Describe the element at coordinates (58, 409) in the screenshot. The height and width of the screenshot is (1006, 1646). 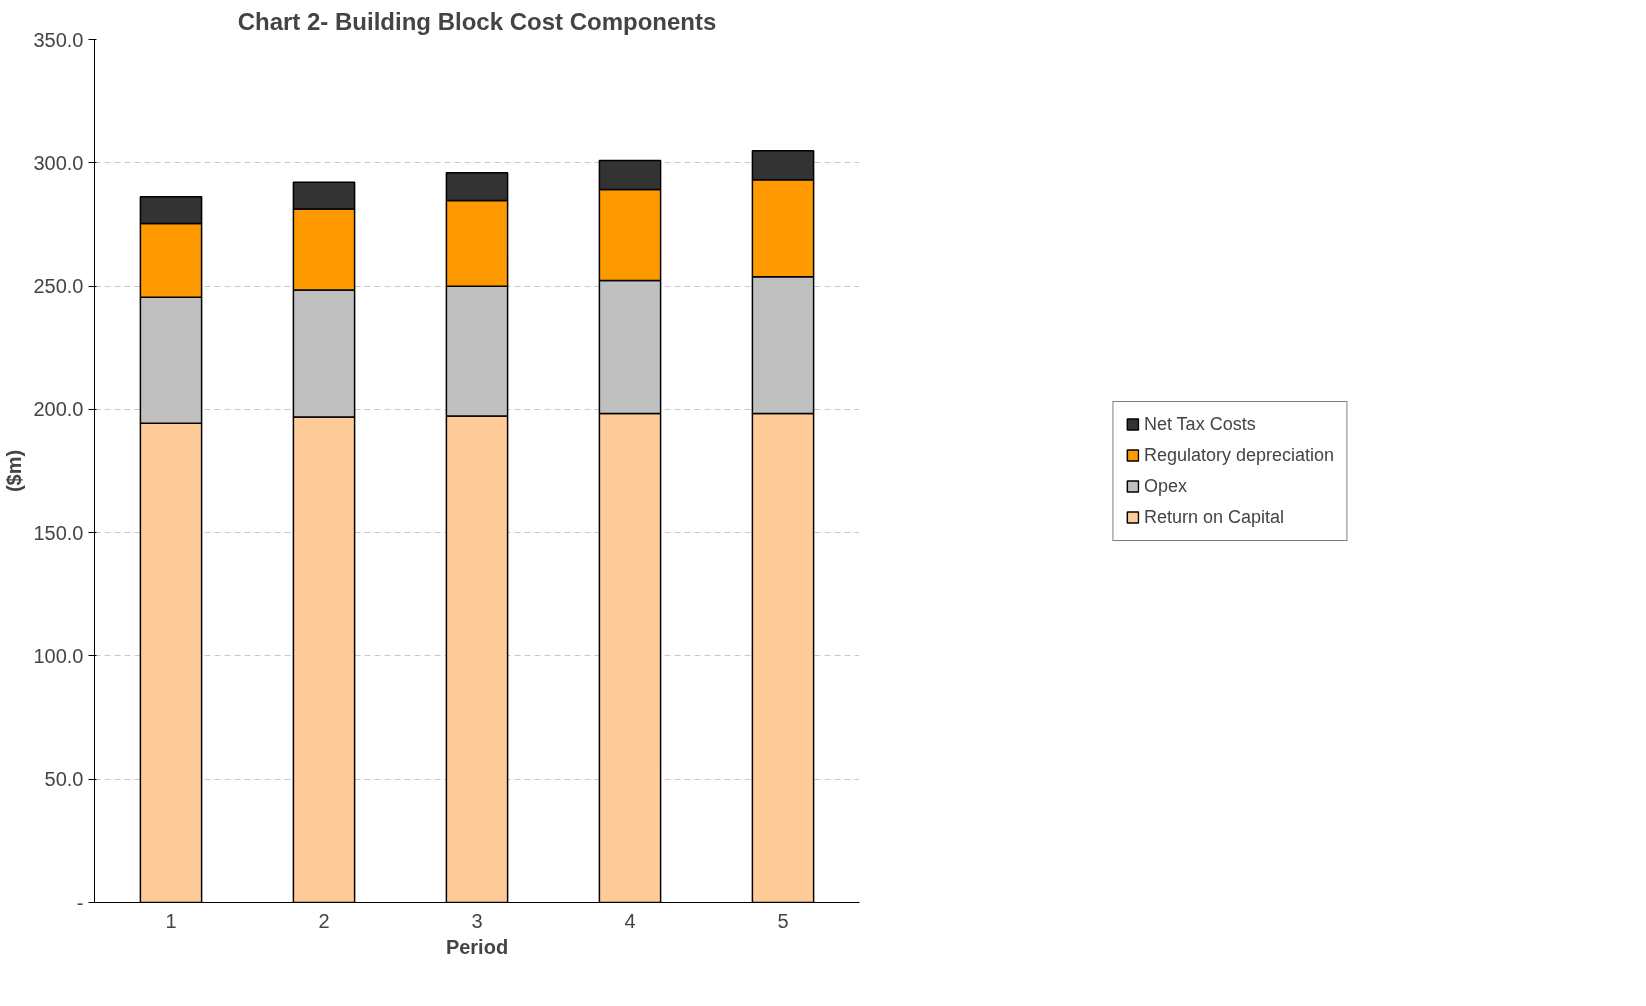
I see `y-tick-label: 200.0` at that location.